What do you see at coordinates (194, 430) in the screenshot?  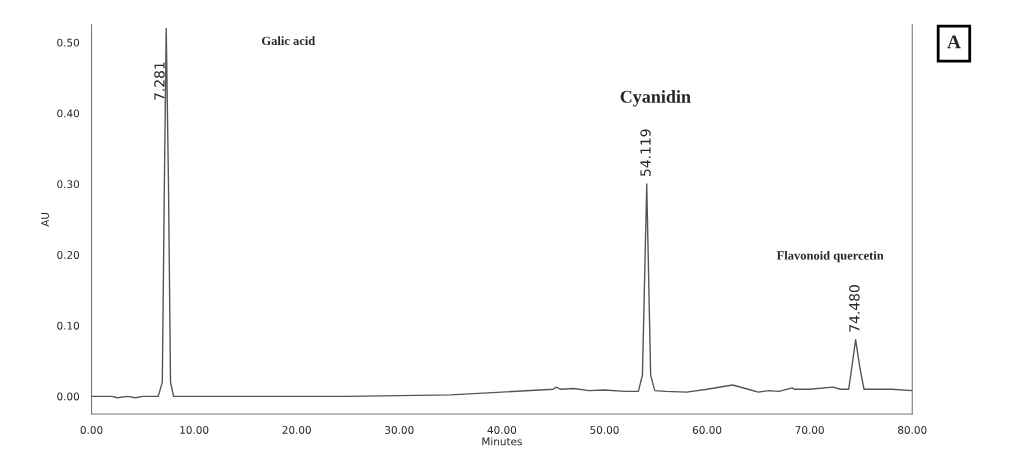 I see `x-tick-label: 10.00` at bounding box center [194, 430].